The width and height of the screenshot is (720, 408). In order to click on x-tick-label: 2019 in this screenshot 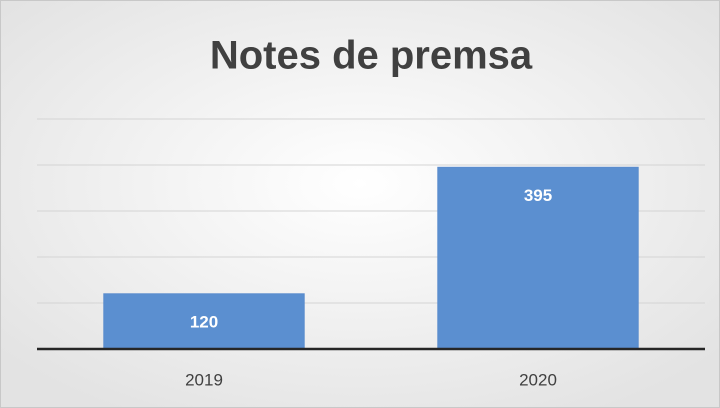, I will do `click(204, 379)`.